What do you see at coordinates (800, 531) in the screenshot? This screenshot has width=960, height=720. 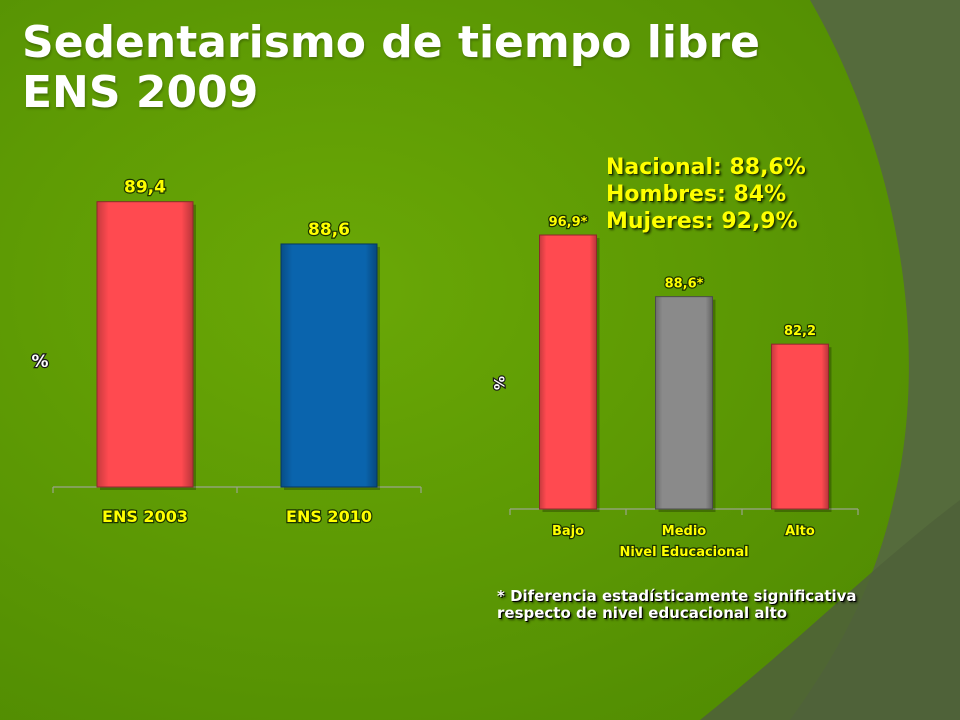 I see `x-tick-label: Alto` at bounding box center [800, 531].